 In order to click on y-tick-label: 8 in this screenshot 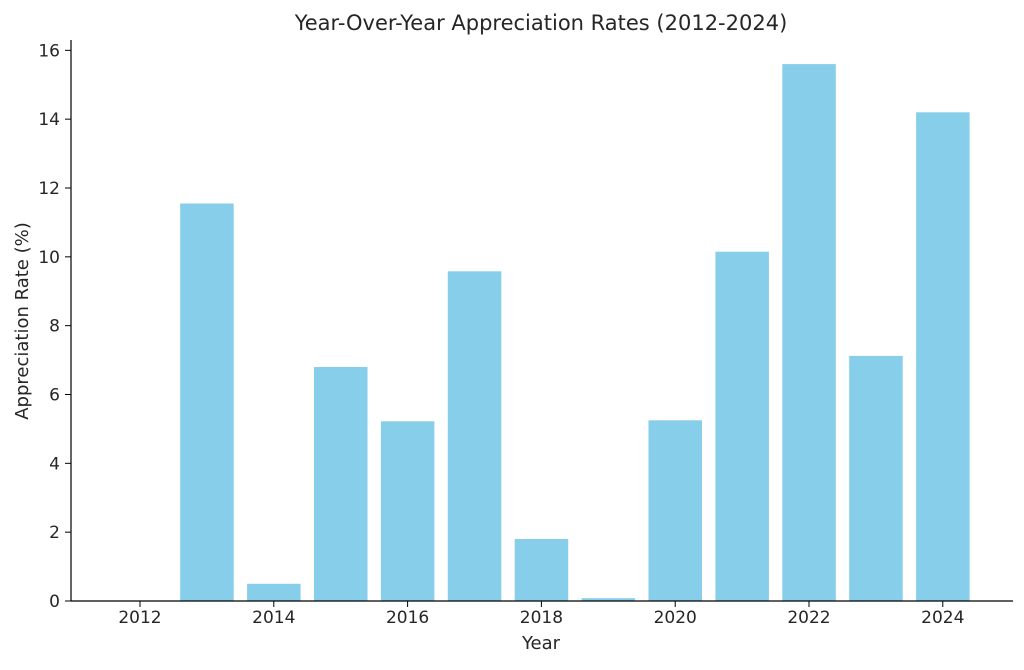, I will do `click(54, 327)`.